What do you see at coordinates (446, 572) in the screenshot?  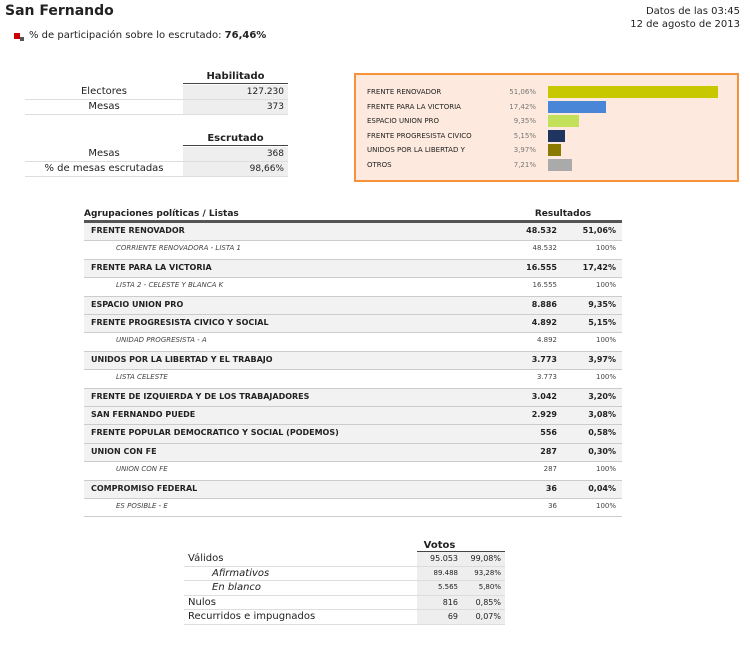 I see `votos-votes: 89.488` at bounding box center [446, 572].